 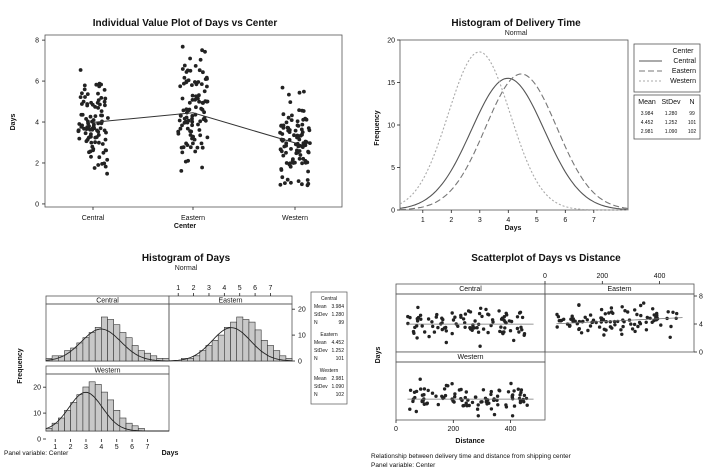 What do you see at coordinates (545, 276) in the screenshot?
I see `x-tick-label: 0` at bounding box center [545, 276].